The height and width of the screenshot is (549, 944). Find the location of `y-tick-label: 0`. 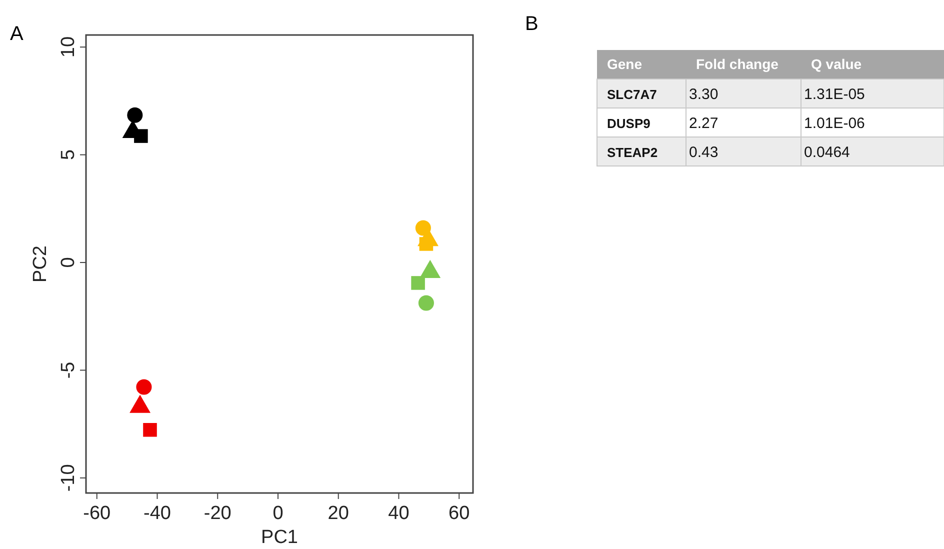

y-tick-label: 0 is located at coordinates (68, 262).